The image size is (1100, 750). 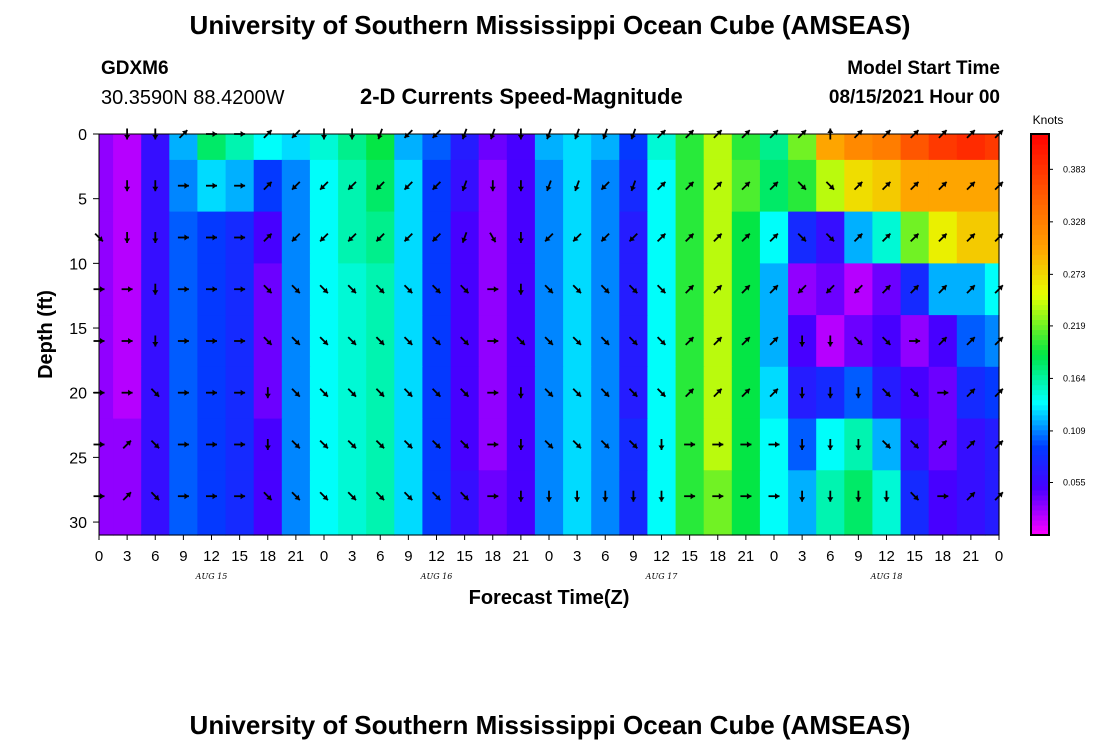 I want to click on model-start-value: 08/15/2021 Hour 00, so click(x=914, y=97).